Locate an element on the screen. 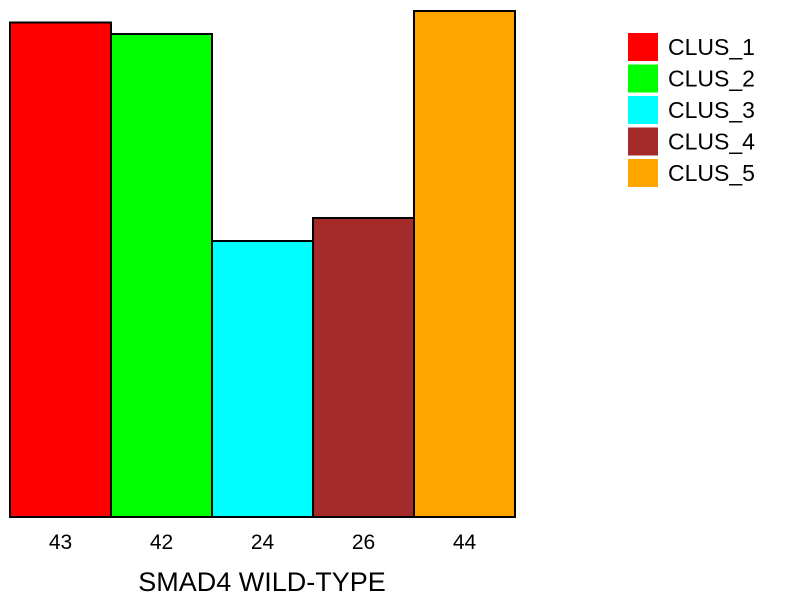 The height and width of the screenshot is (600, 789). bar-value-label: 42 is located at coordinates (161, 542).